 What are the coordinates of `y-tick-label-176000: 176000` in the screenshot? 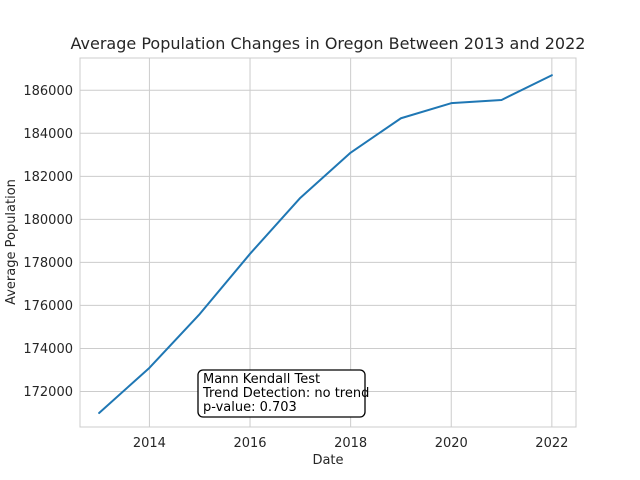 It's located at (48, 306).